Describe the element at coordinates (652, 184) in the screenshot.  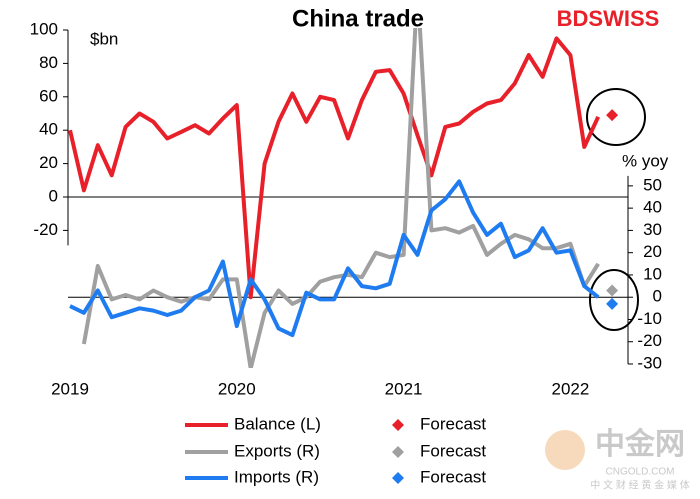
I see `y2-tick-label: 50` at that location.